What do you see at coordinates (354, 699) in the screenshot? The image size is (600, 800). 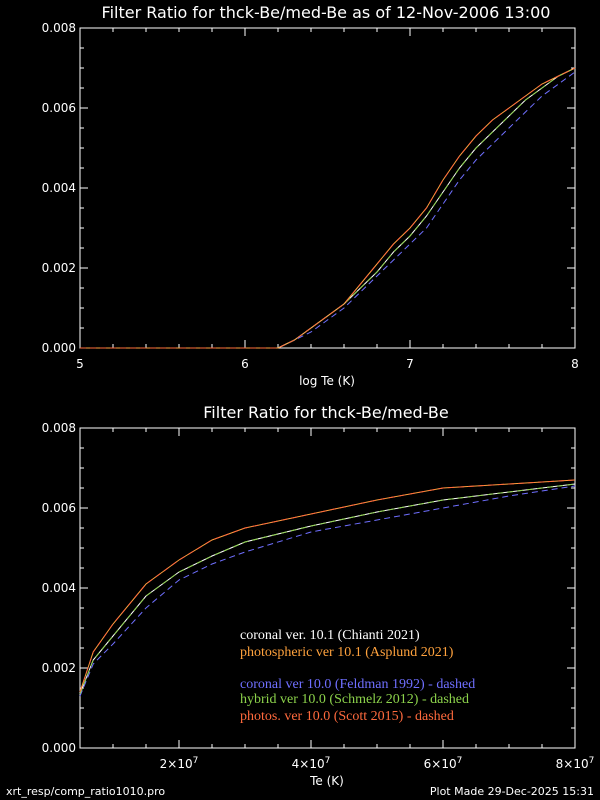 I see `legend-entry-hybrid-10-0: hybrid ver 10.0 (Schmelz 2012) - dashed` at bounding box center [354, 699].